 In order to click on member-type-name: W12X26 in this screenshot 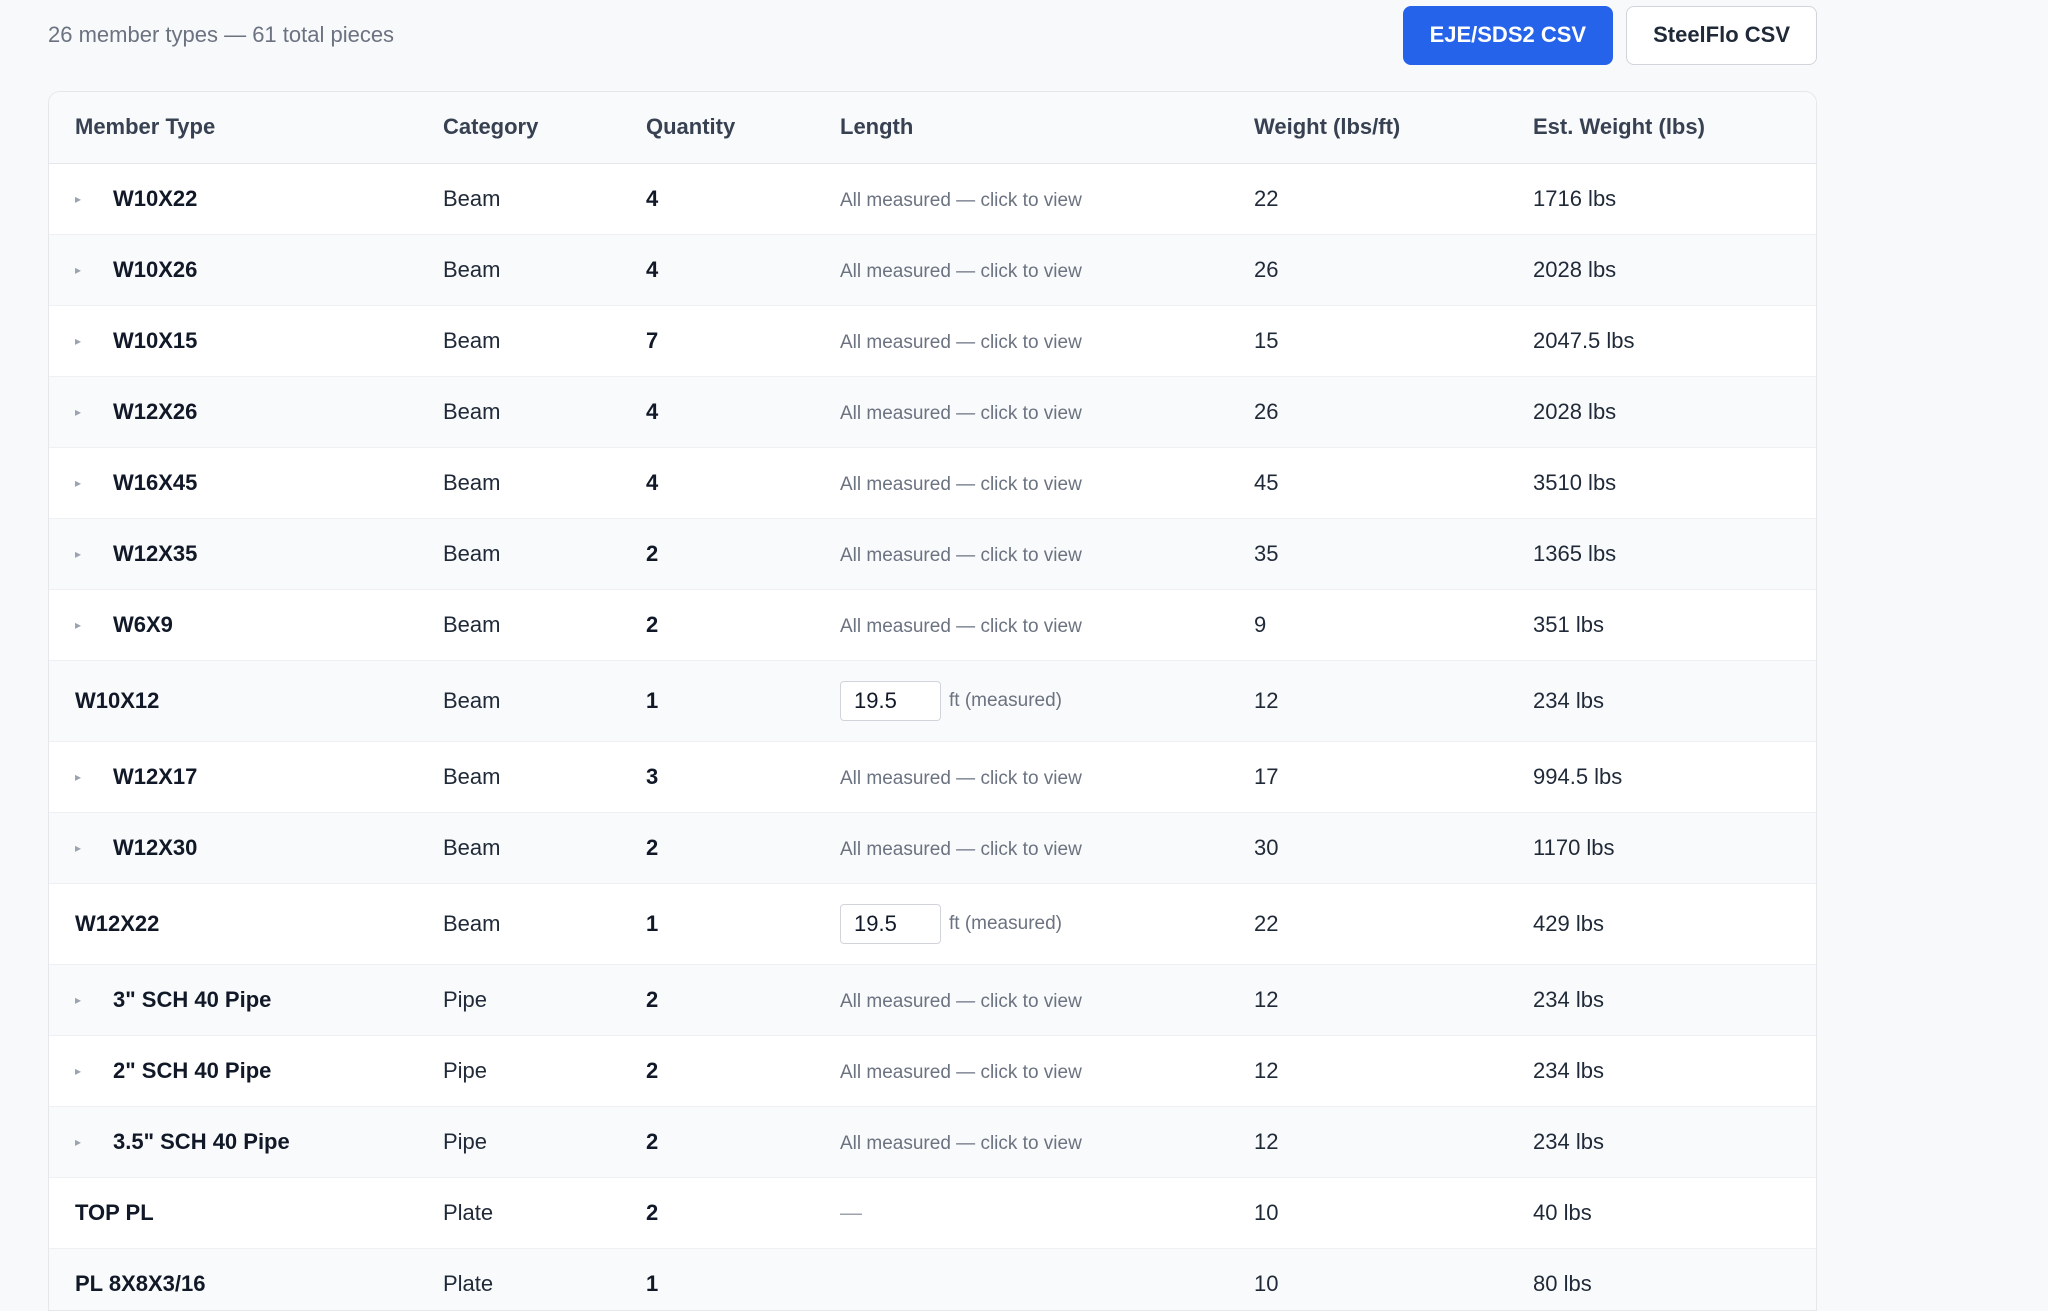, I will do `click(155, 411)`.